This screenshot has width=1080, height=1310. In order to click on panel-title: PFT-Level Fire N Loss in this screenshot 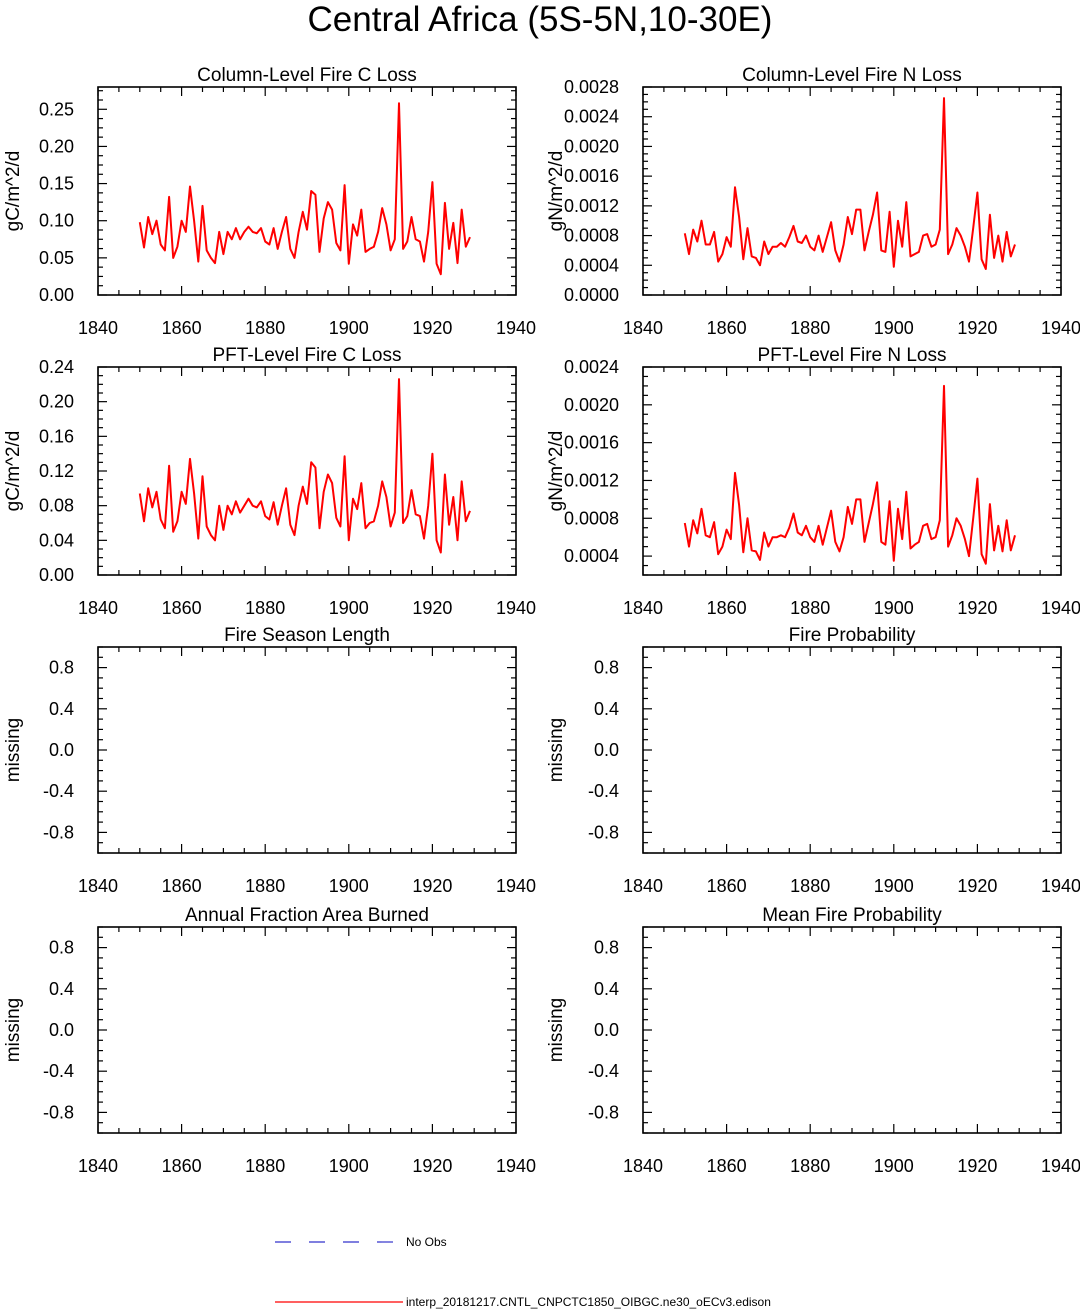, I will do `click(852, 355)`.